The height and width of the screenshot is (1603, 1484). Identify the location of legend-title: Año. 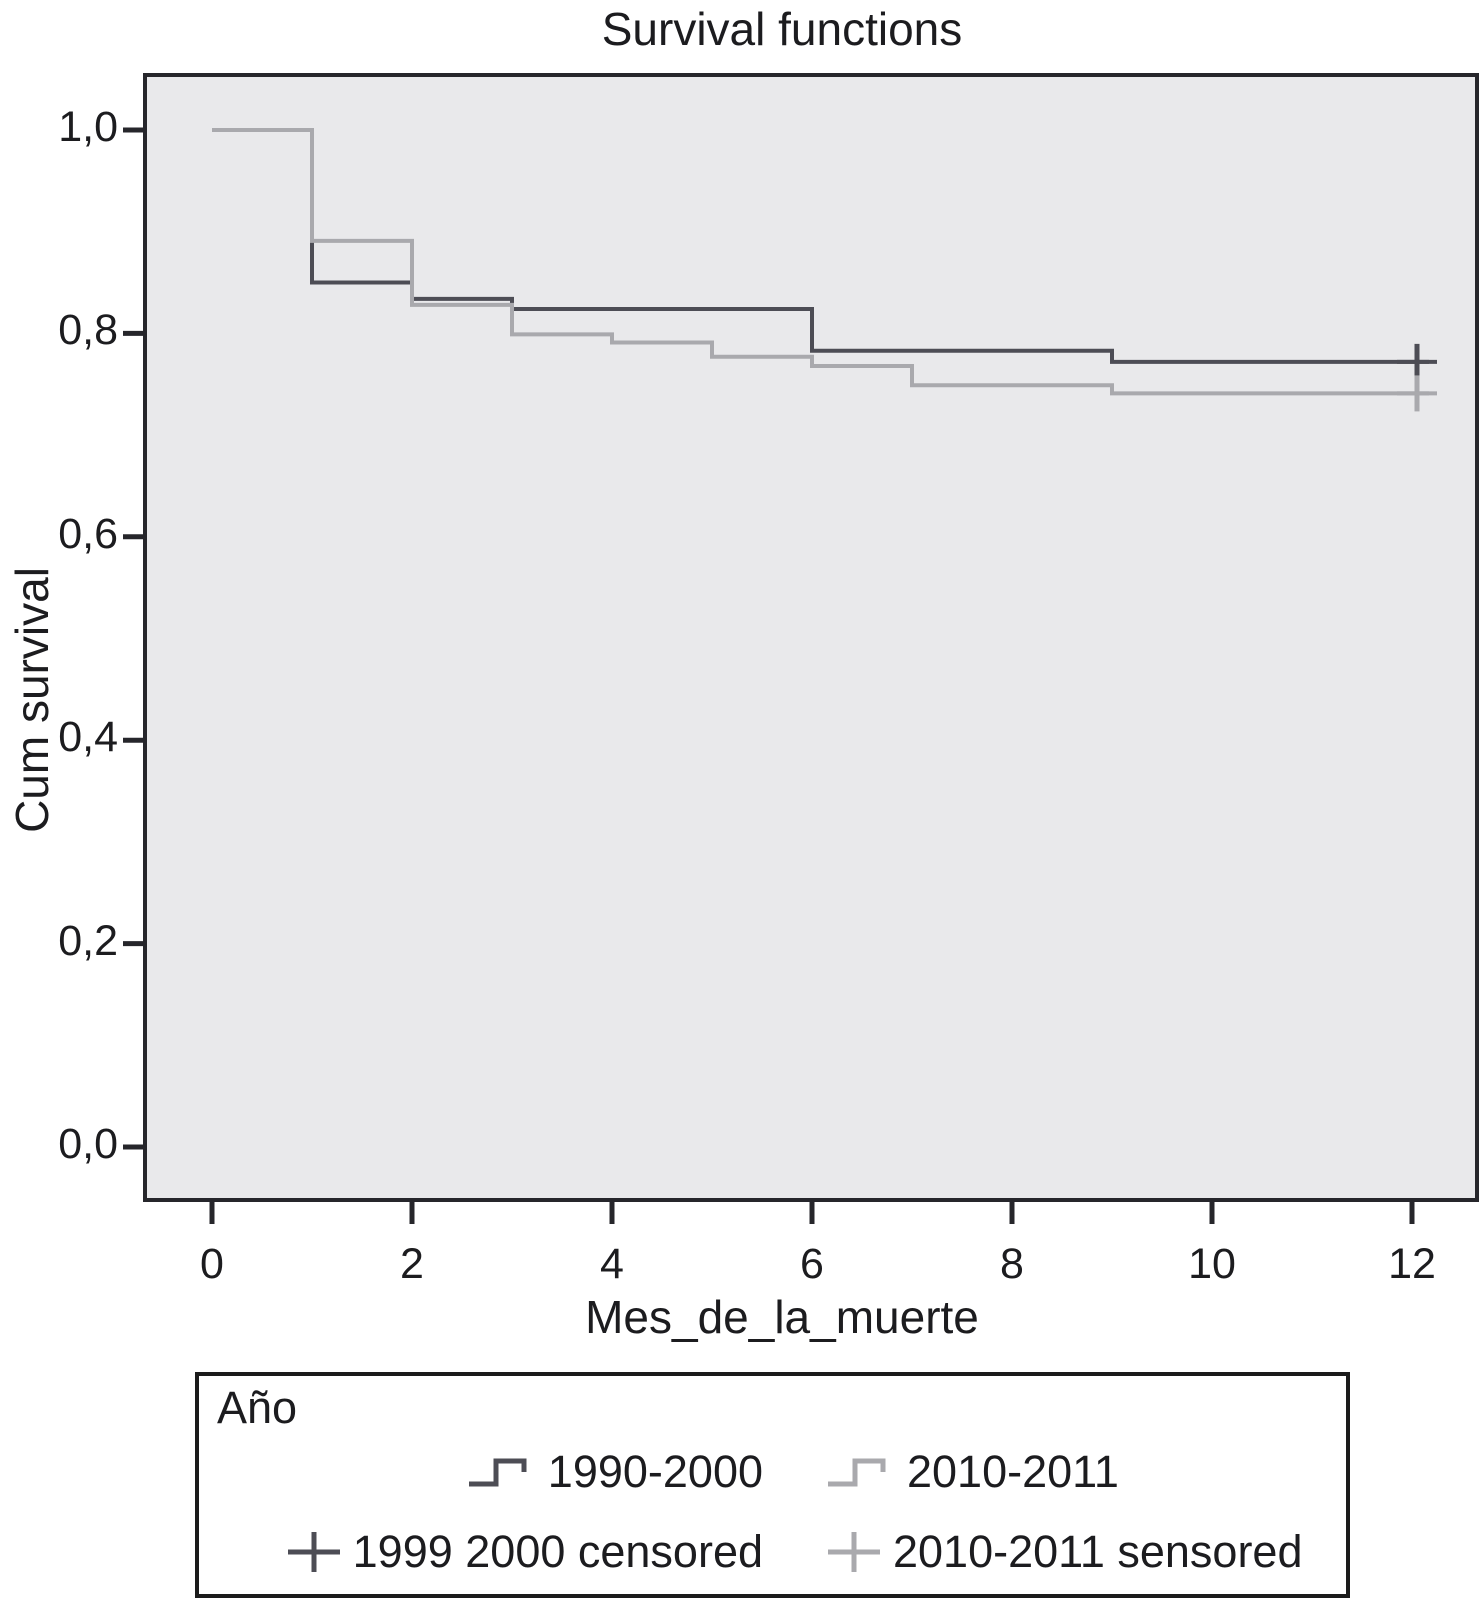
(257, 1407).